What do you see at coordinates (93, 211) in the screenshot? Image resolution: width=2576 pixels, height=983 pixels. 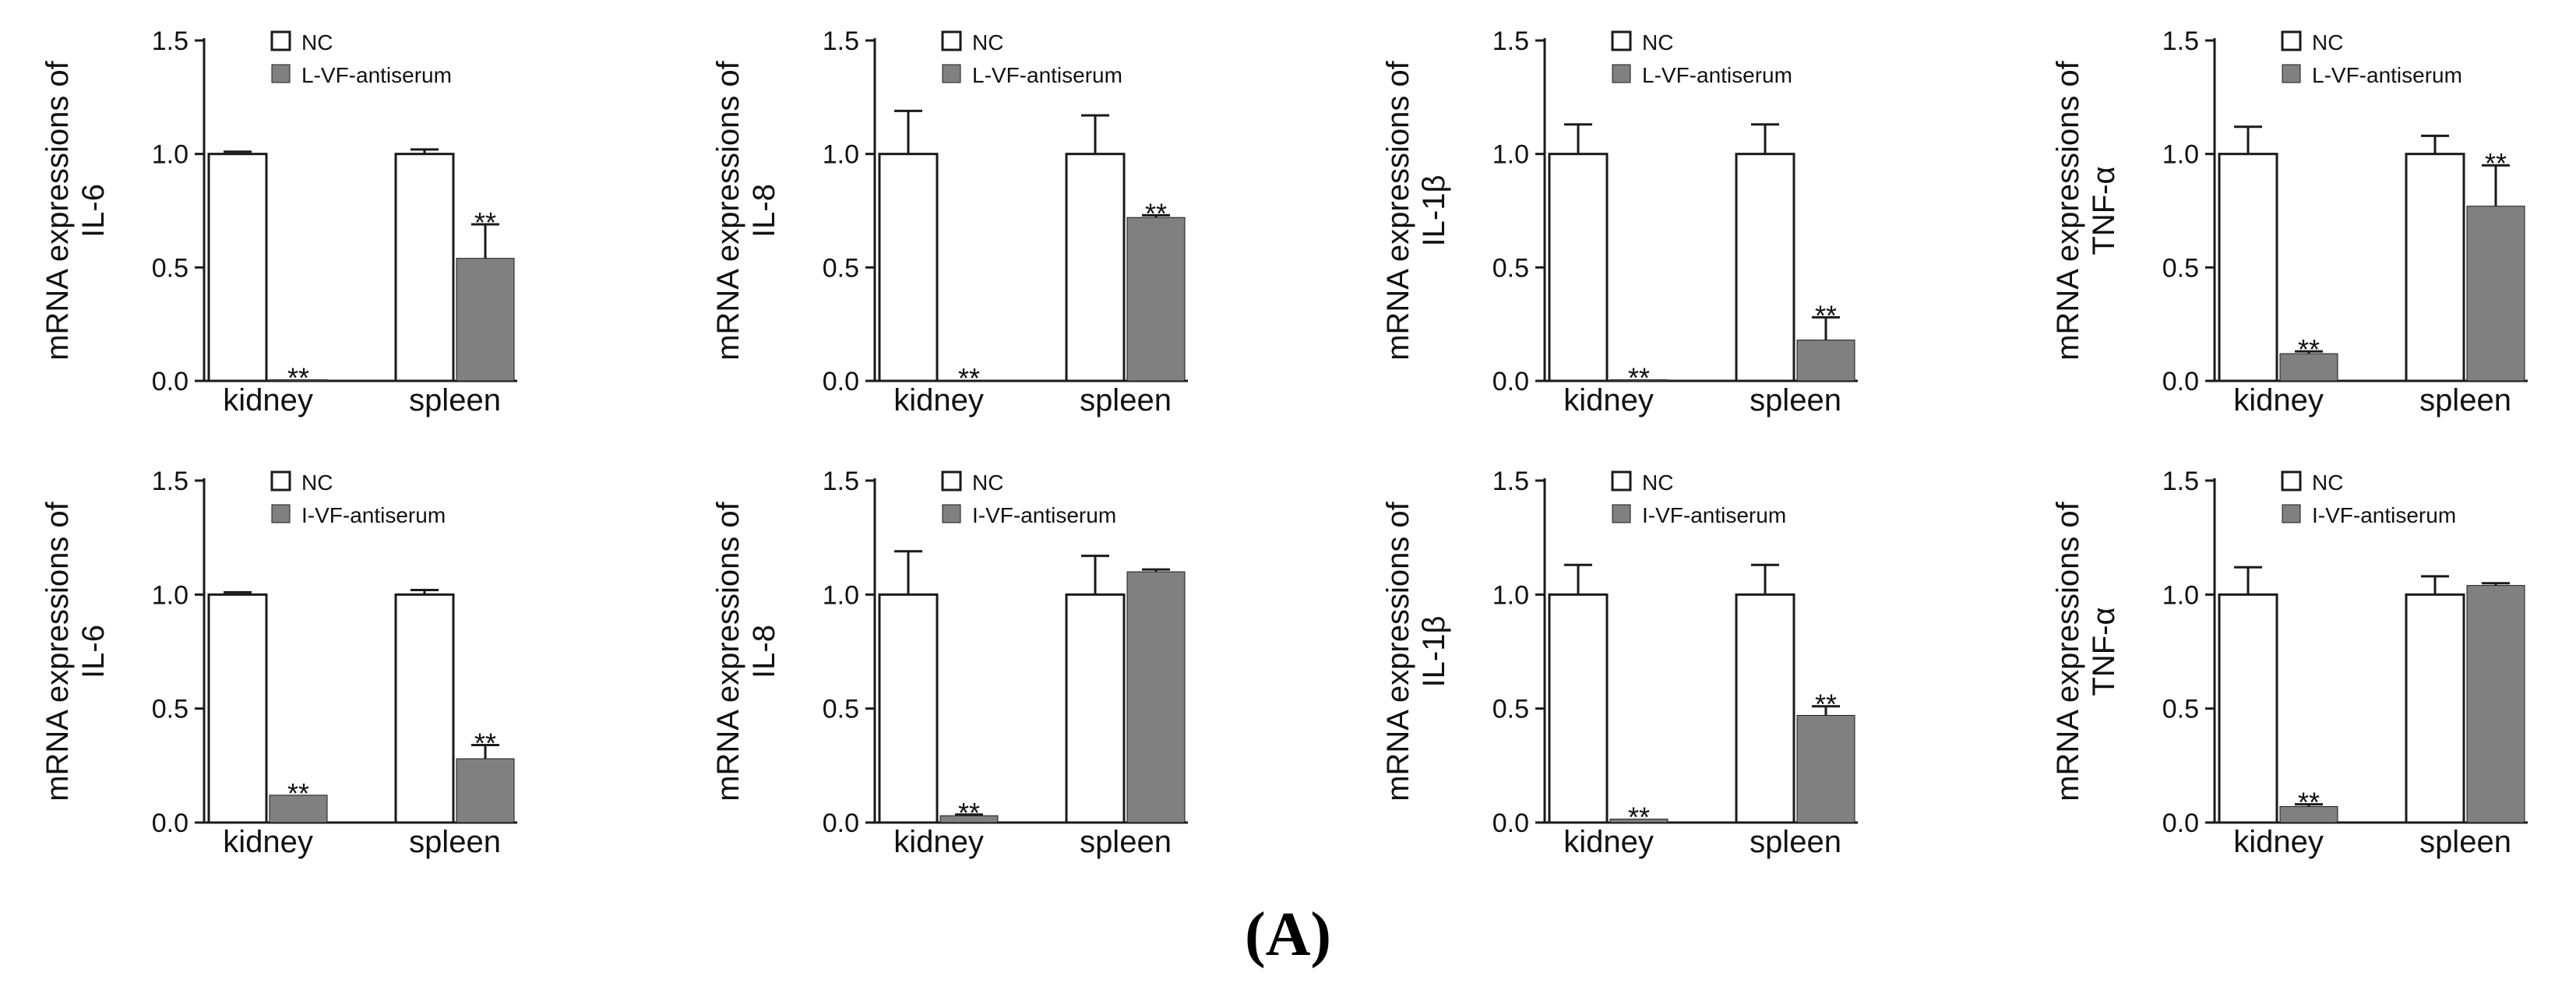 I see `y-axis-label-line2: IL-6` at bounding box center [93, 211].